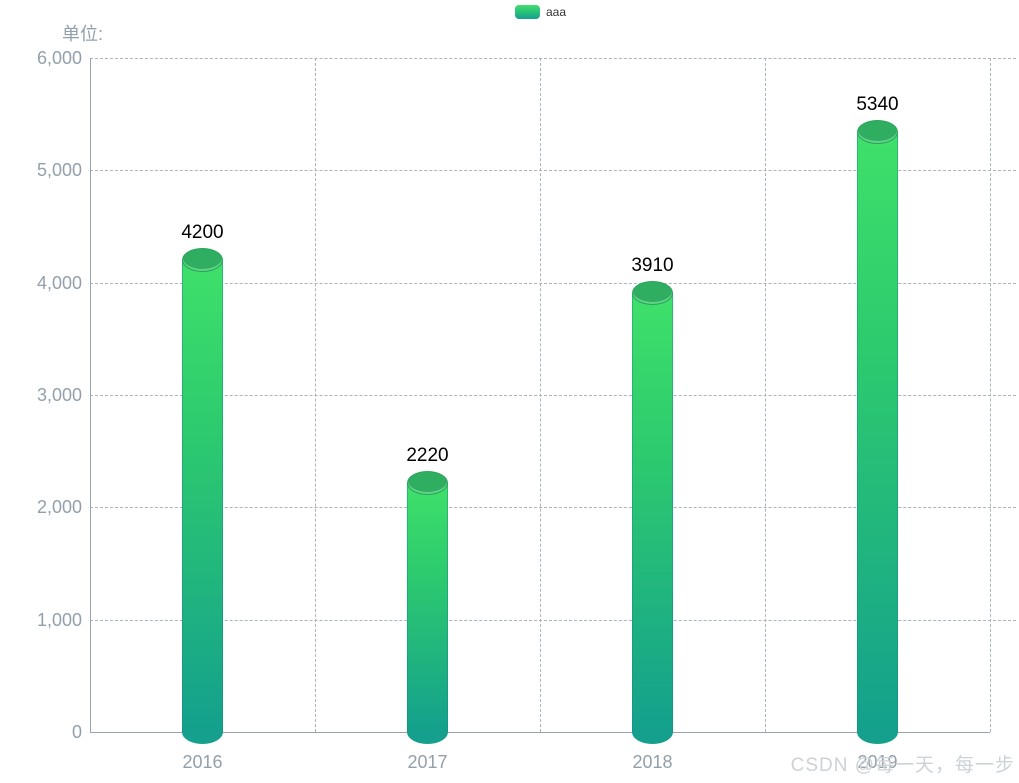 The width and height of the screenshot is (1019, 783). Describe the element at coordinates (59, 58) in the screenshot. I see `y-axis-tick-label: 6,000` at that location.